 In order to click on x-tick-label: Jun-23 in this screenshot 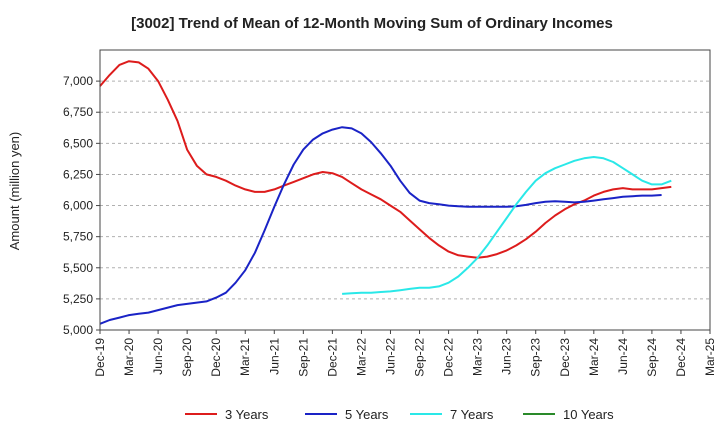, I will do `click(507, 356)`.